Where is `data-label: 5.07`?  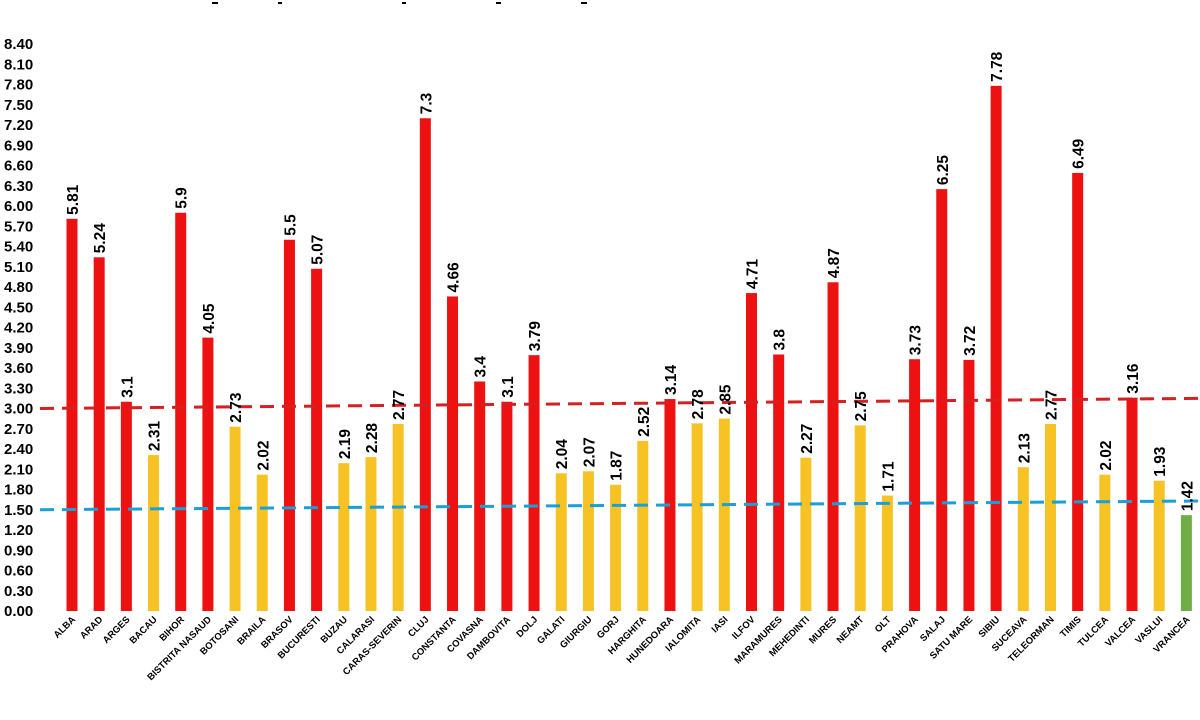
data-label: 5.07 is located at coordinates (318, 250).